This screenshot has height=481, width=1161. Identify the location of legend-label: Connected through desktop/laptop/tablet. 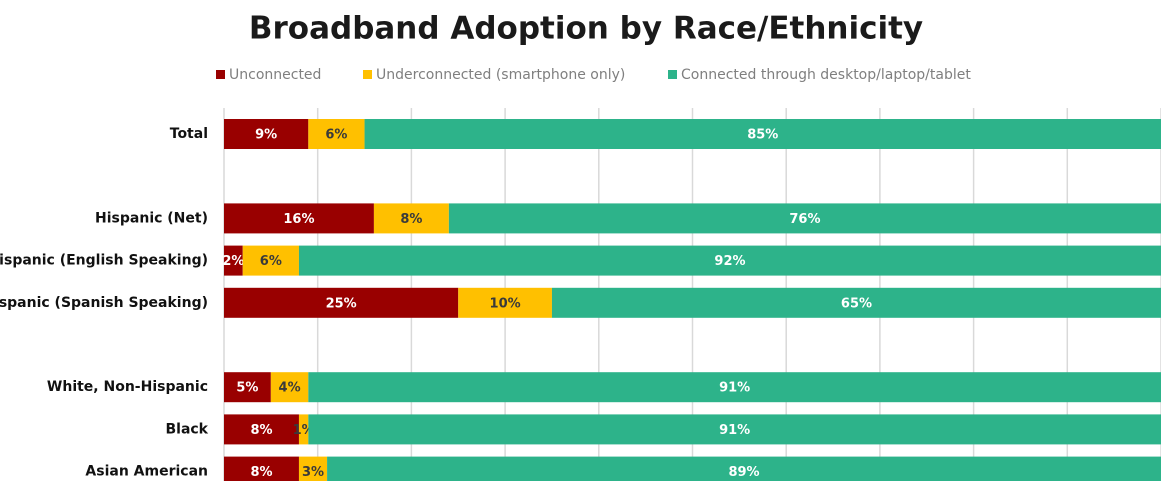
(826, 75).